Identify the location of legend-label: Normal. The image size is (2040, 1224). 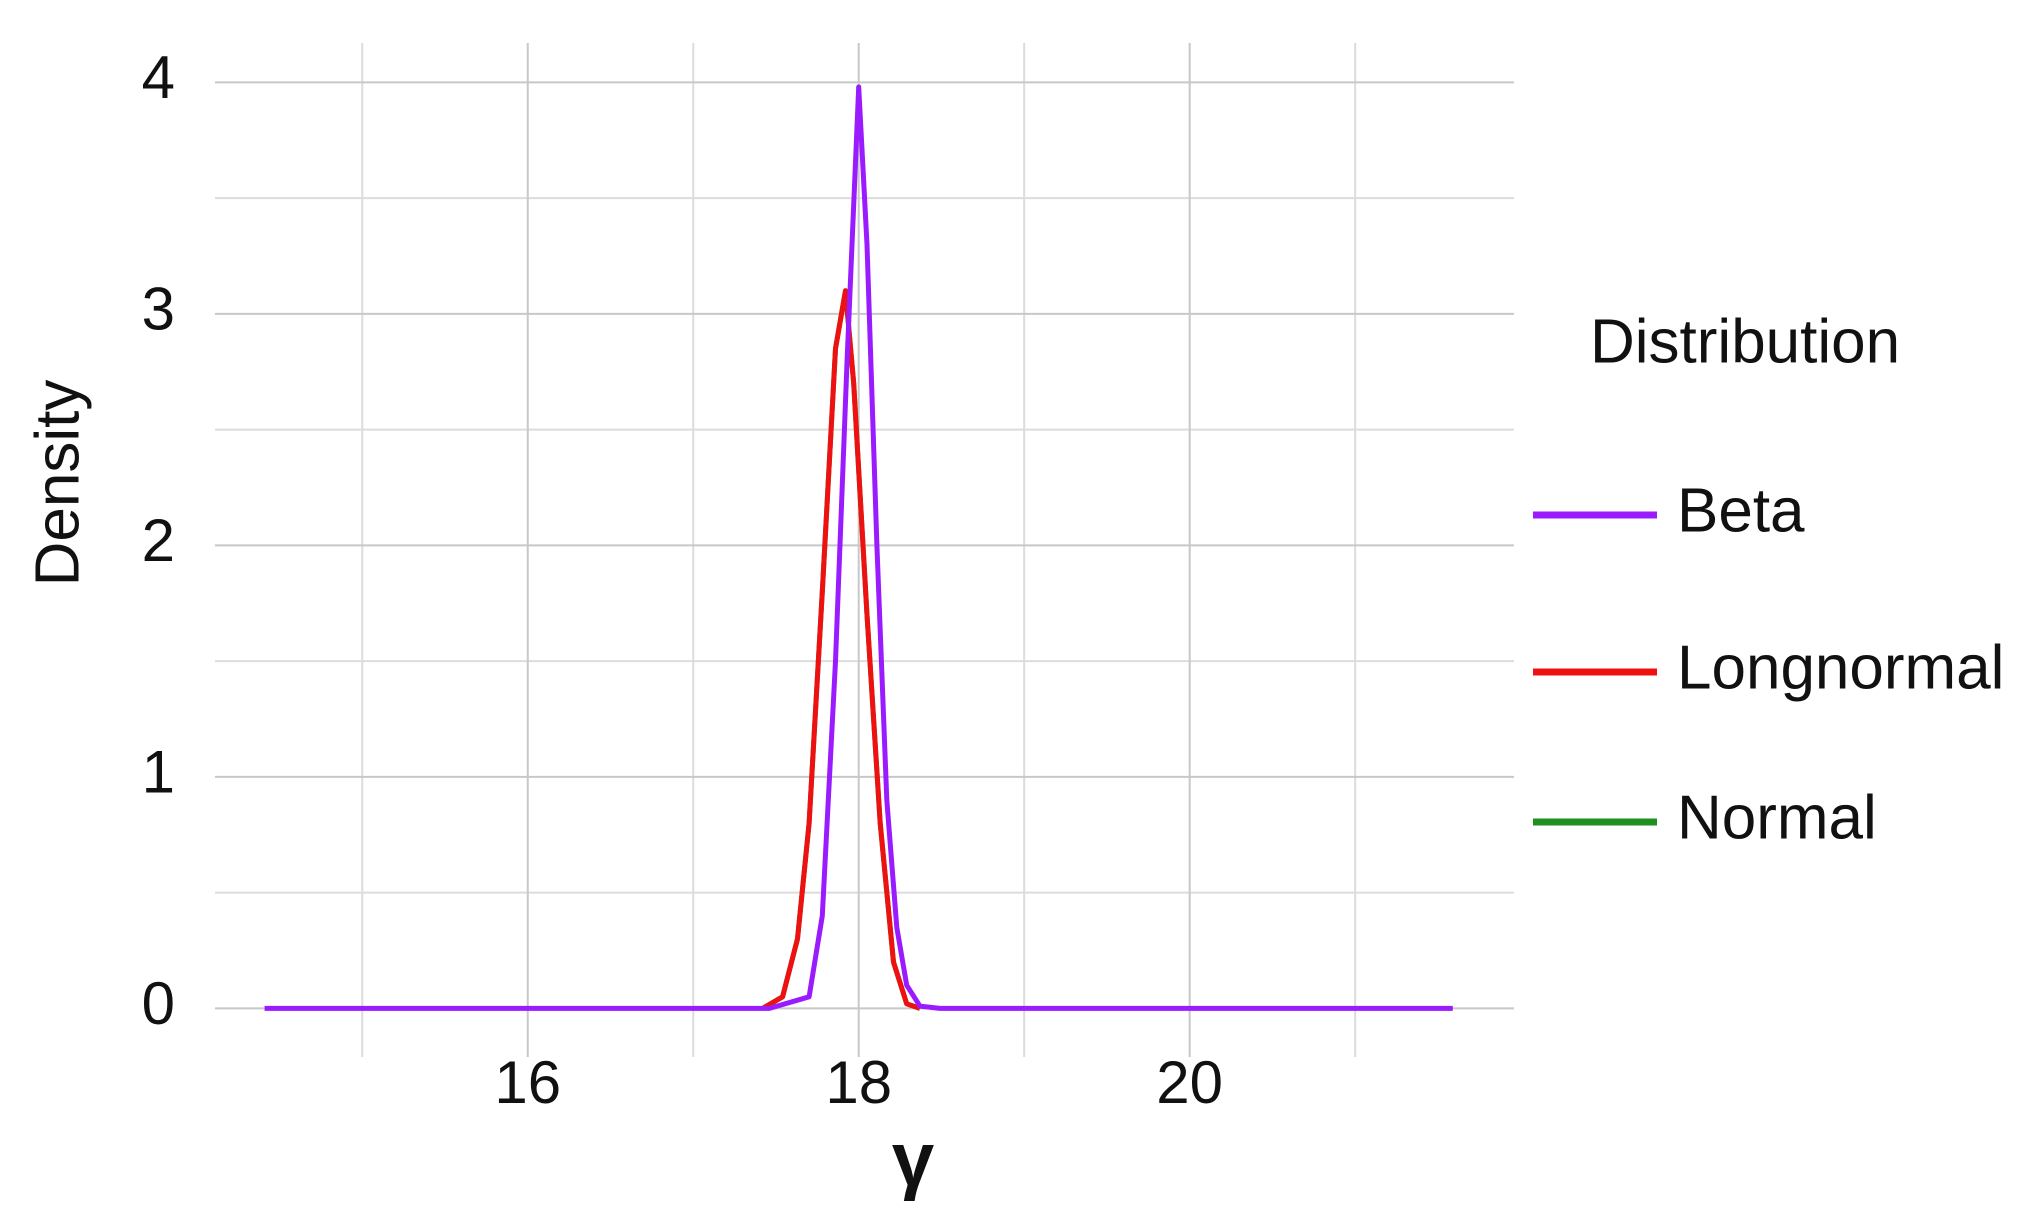
(1777, 817).